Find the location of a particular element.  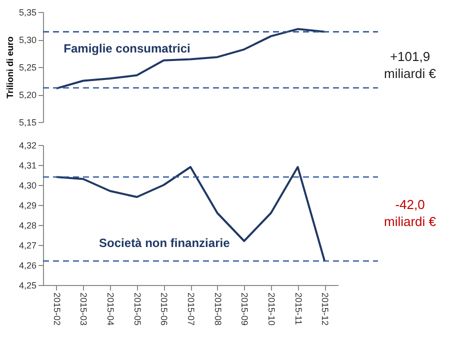

y-tick-label: 4,25 is located at coordinates (27, 285).